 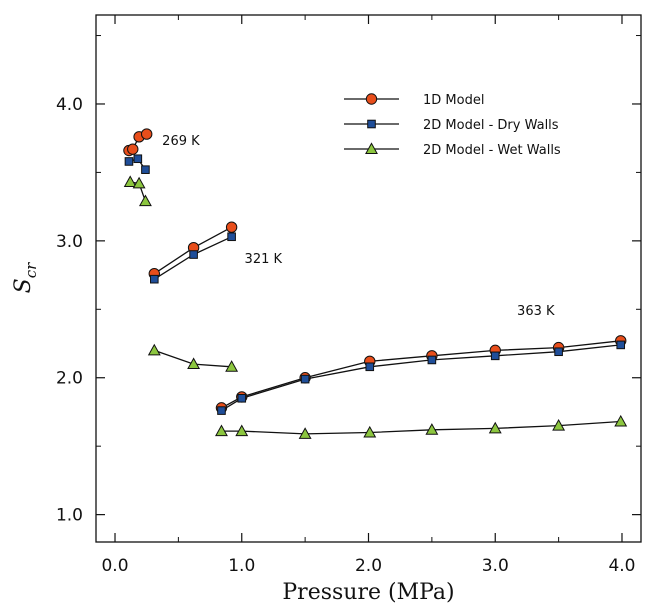 What do you see at coordinates (492, 150) in the screenshot?
I see `legend-label: 2D Model - Wet Walls` at bounding box center [492, 150].